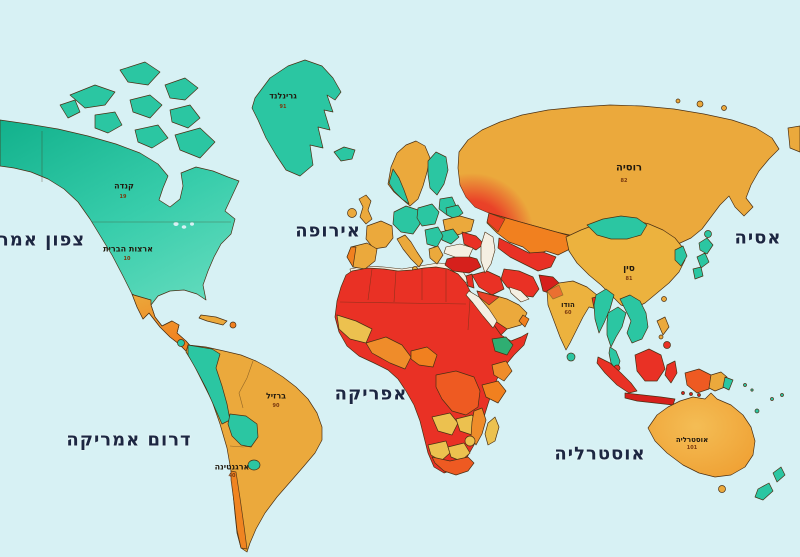  I want to click on label-country-canada: קנדה, so click(124, 186).